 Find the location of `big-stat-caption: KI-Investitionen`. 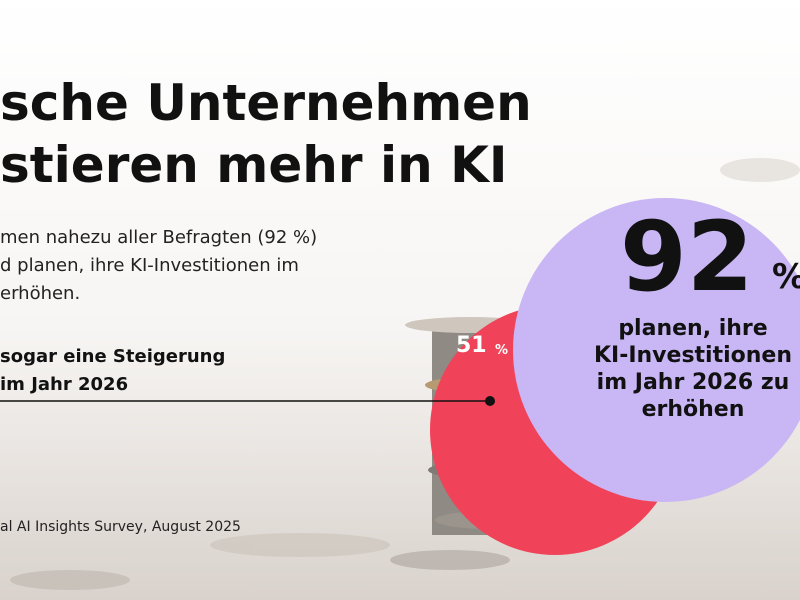

big-stat-caption: KI-Investitionen is located at coordinates (693, 355).